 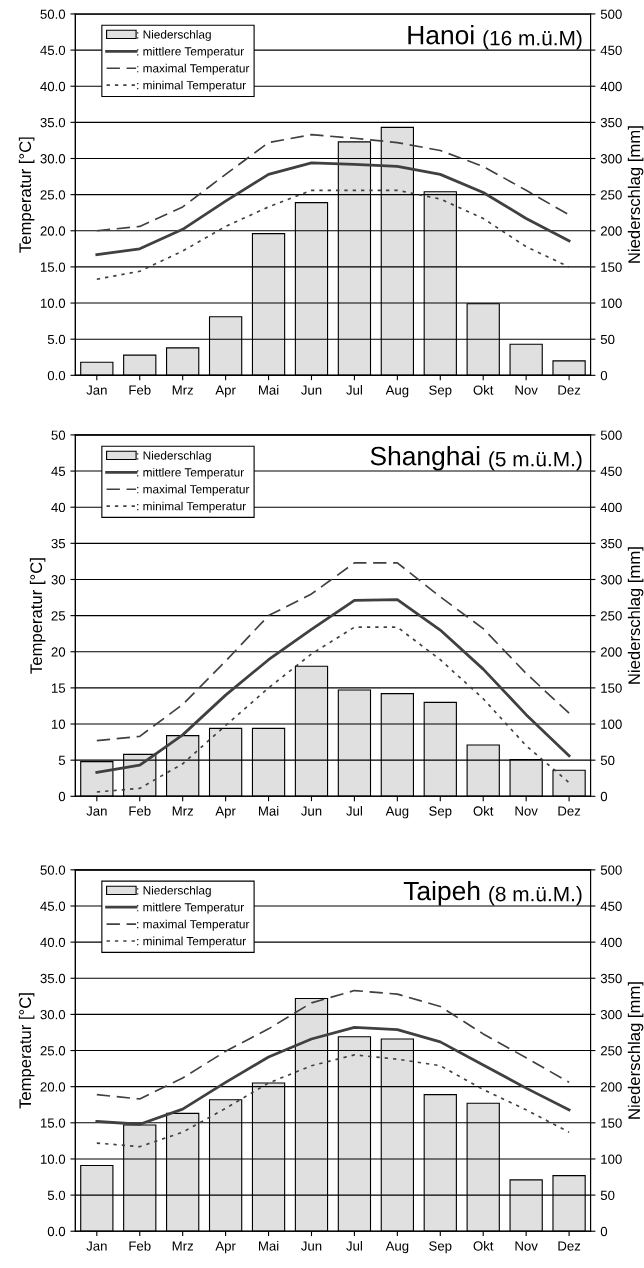 I want to click on y-tick-label: 40, so click(x=58, y=507).